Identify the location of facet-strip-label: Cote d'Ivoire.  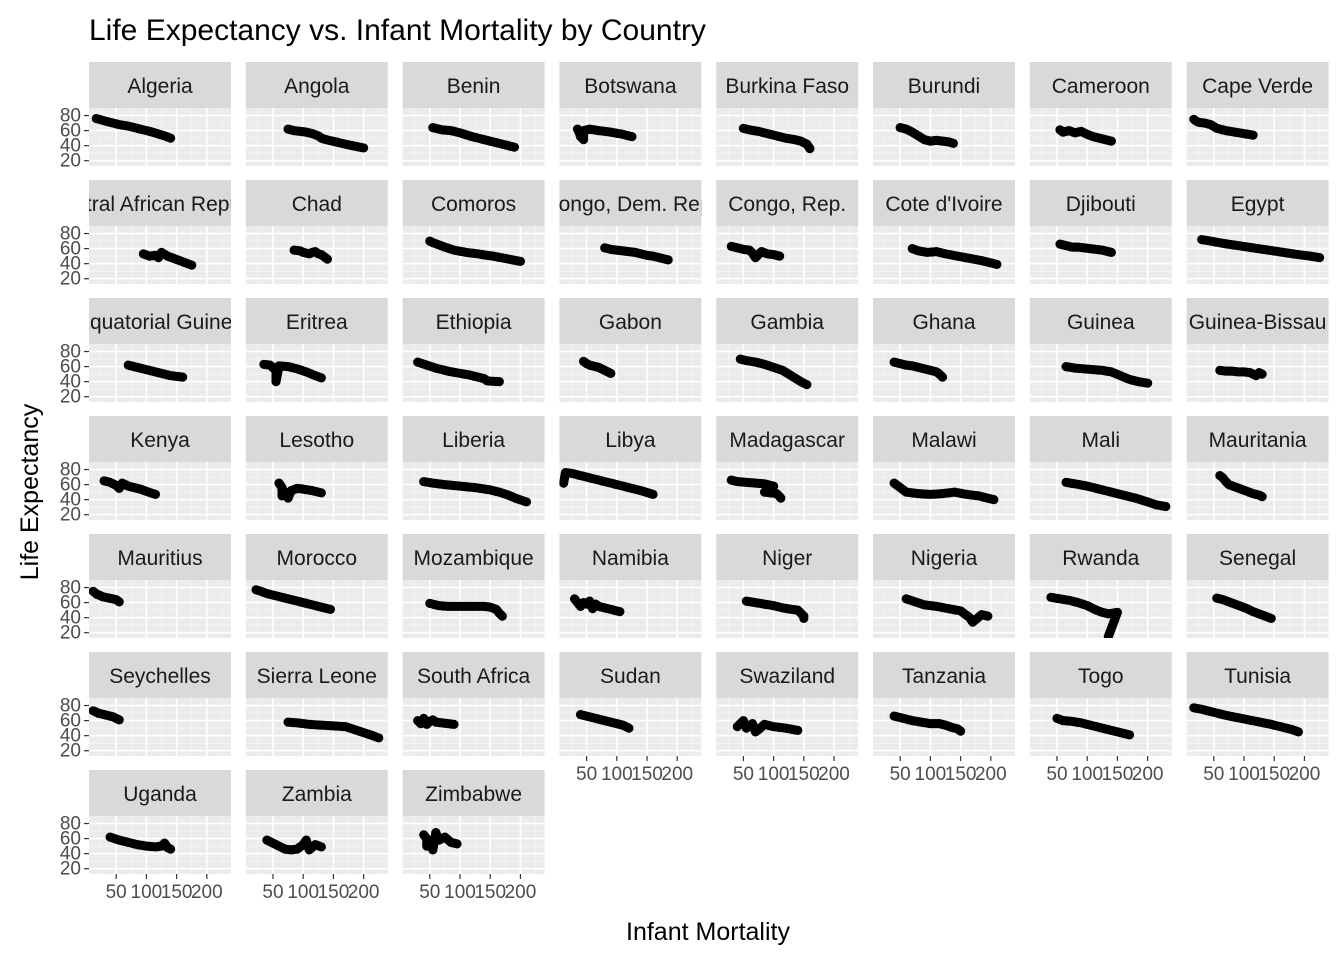
(943, 204).